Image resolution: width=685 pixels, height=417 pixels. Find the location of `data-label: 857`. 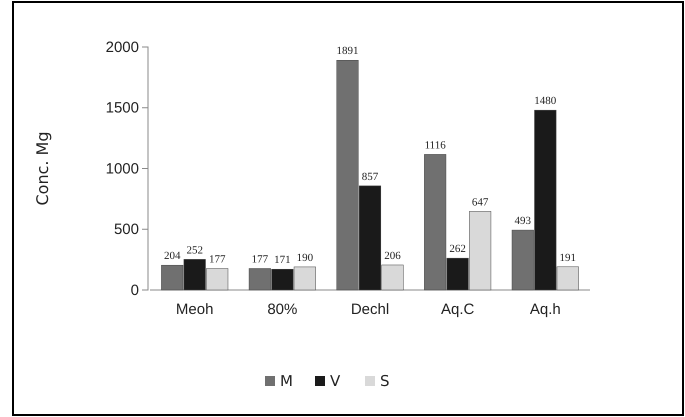

data-label: 857 is located at coordinates (370, 176).